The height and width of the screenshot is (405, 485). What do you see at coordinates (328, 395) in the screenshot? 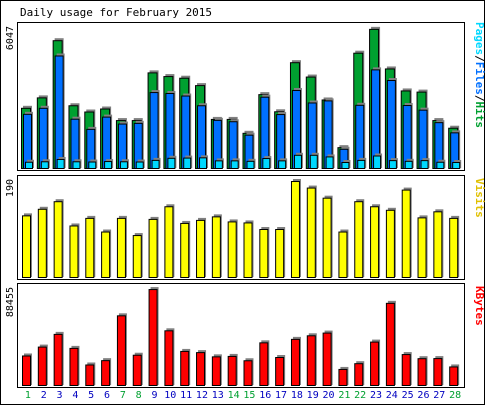
I see `day-label-20: 20` at bounding box center [328, 395].